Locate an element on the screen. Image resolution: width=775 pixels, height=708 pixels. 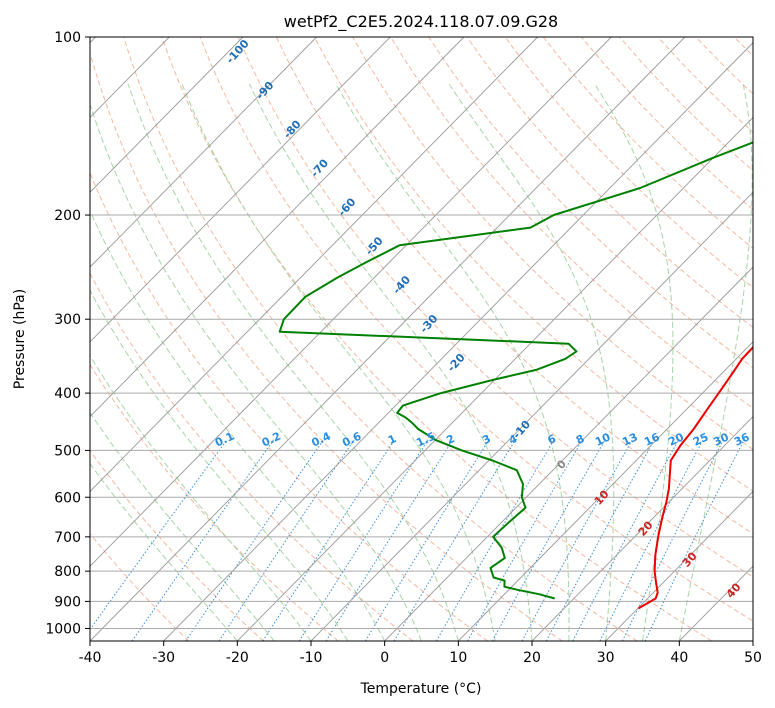
y-tick-label: 600 is located at coordinates (67, 498).